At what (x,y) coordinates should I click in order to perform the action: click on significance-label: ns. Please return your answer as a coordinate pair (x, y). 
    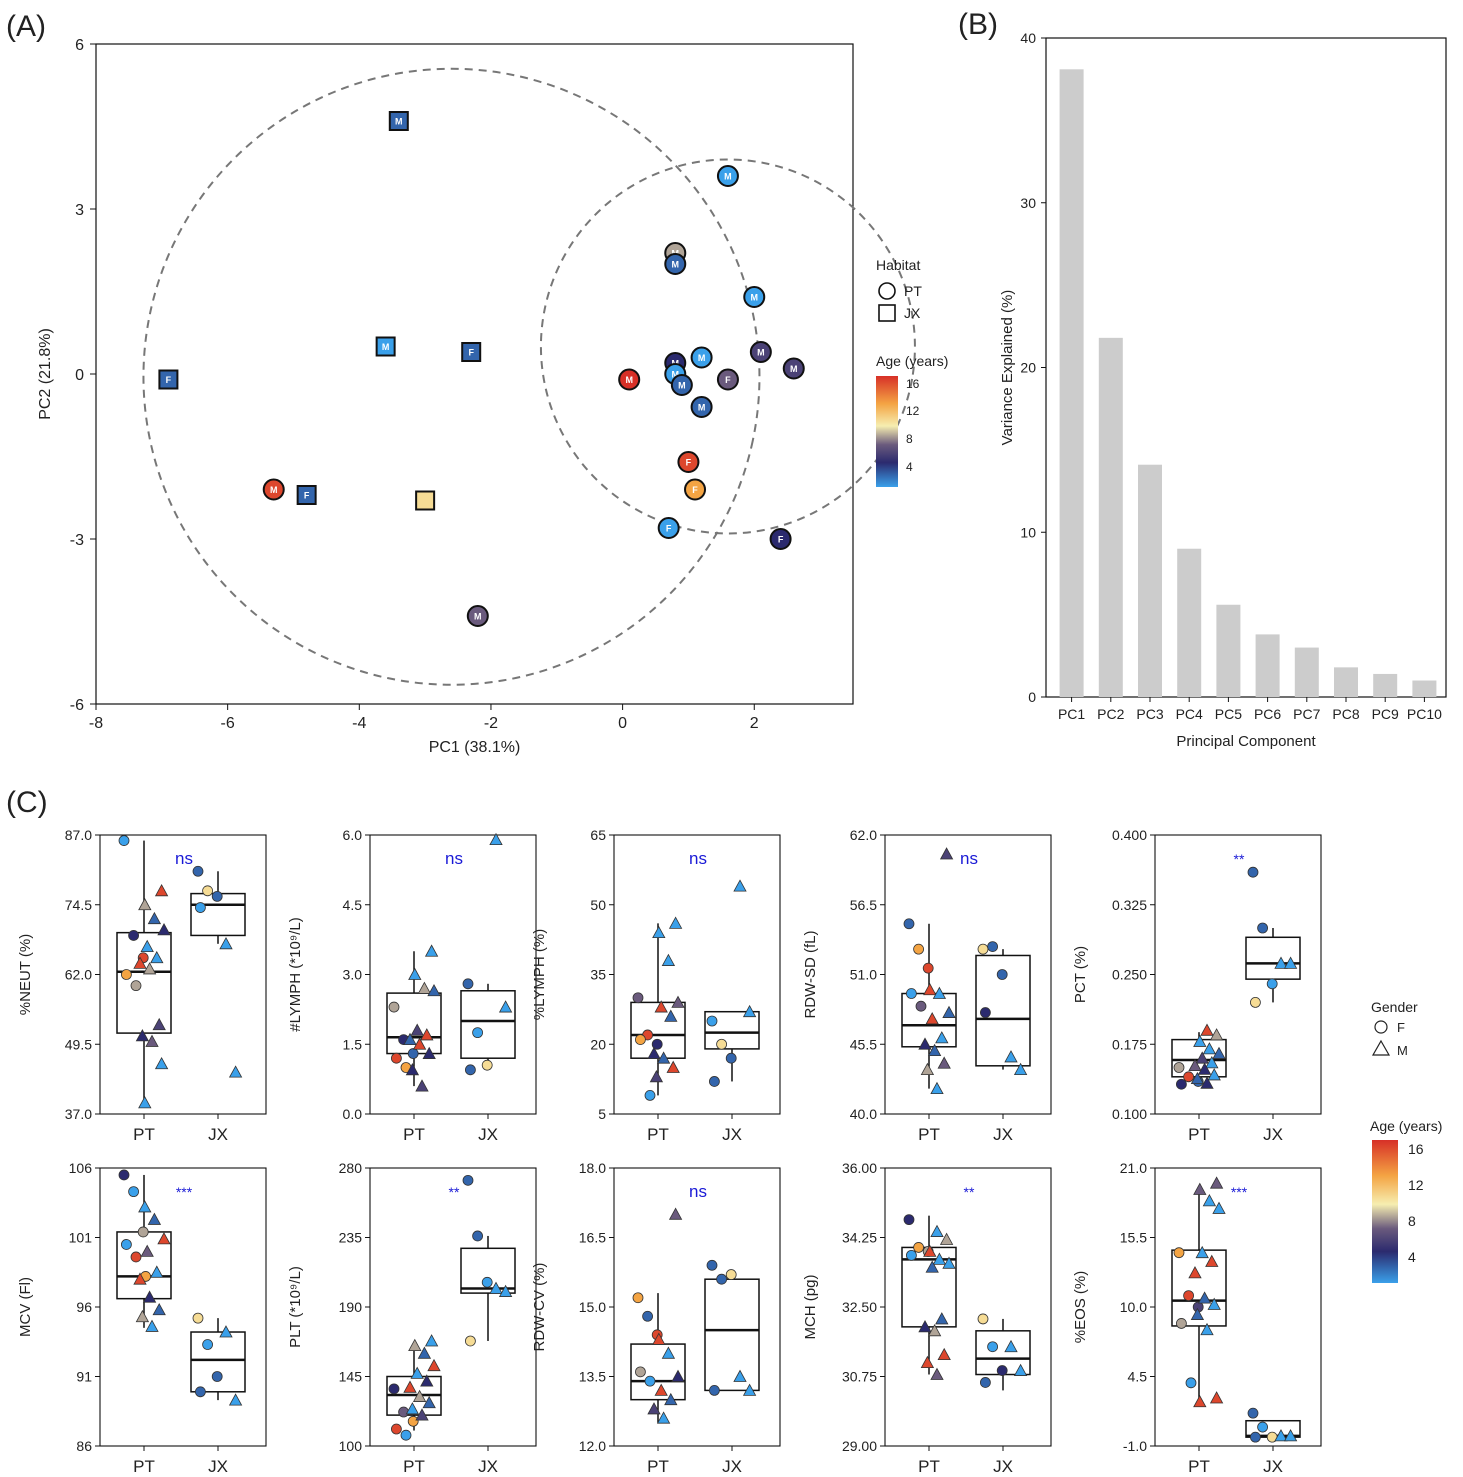
    Looking at the image, I should click on (184, 858).